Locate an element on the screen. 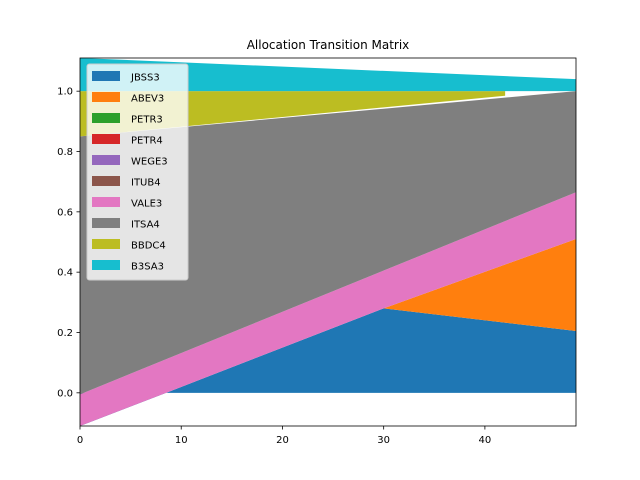  chart-title: Allocation Transition Matrix is located at coordinates (328, 45).